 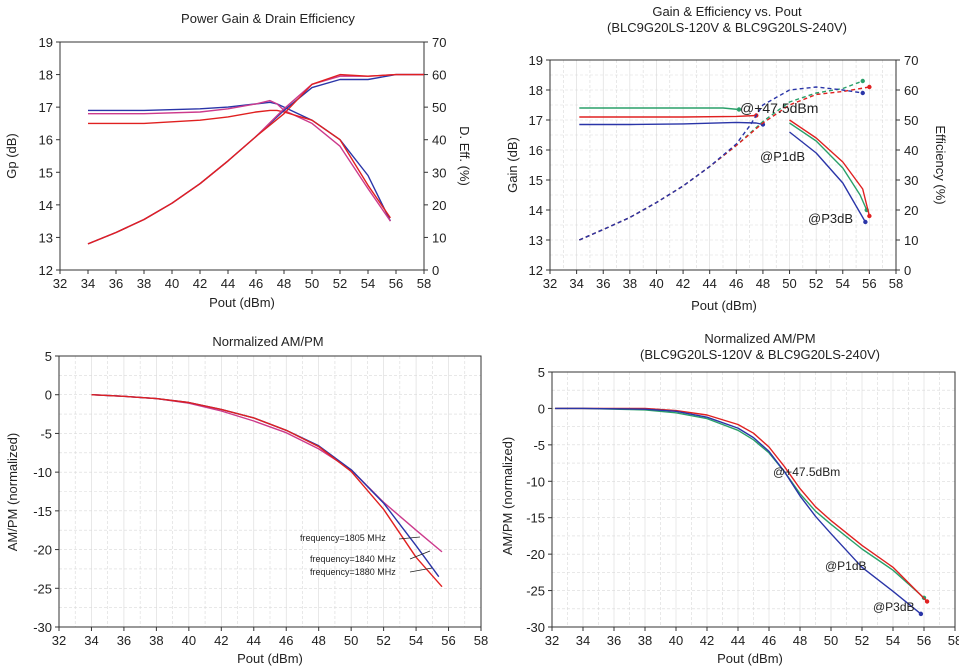 What do you see at coordinates (270, 658) in the screenshot?
I see `p3-xlabel: Pout (dBm)` at bounding box center [270, 658].